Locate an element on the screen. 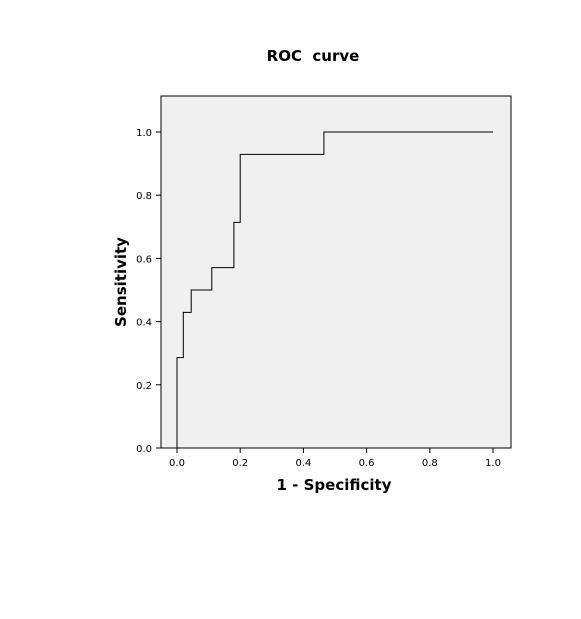 Image resolution: width=581 pixels, height=619 pixels. x-tick-label: 0.8 is located at coordinates (430, 463).